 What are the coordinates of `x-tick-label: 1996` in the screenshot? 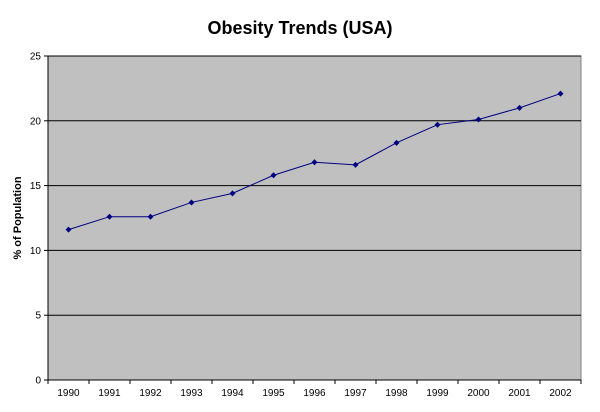 It's located at (314, 393).